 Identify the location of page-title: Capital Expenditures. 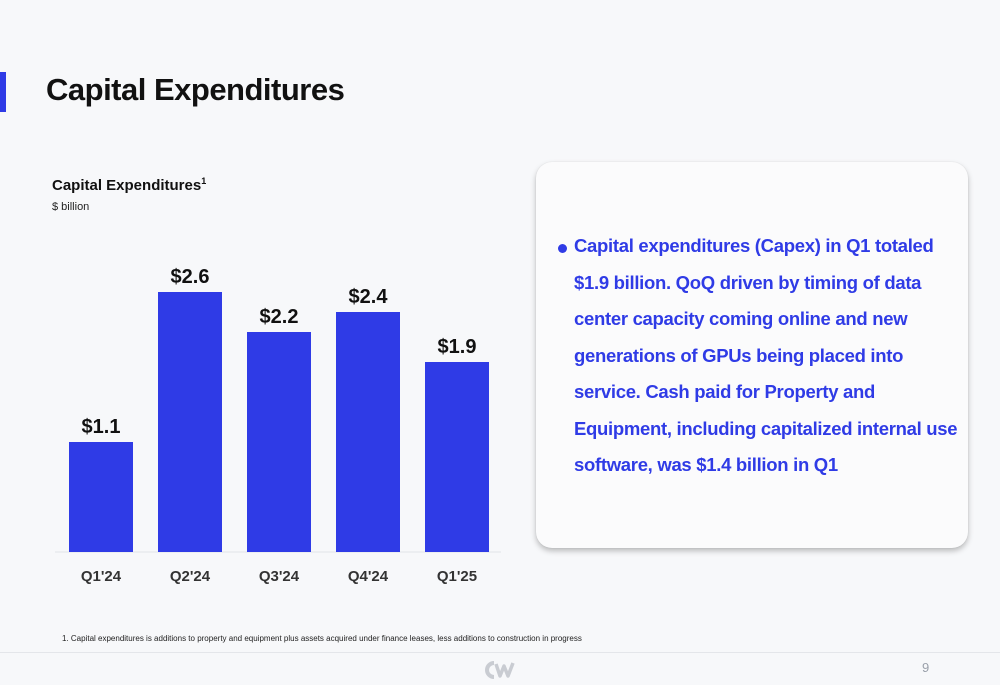
(195, 89).